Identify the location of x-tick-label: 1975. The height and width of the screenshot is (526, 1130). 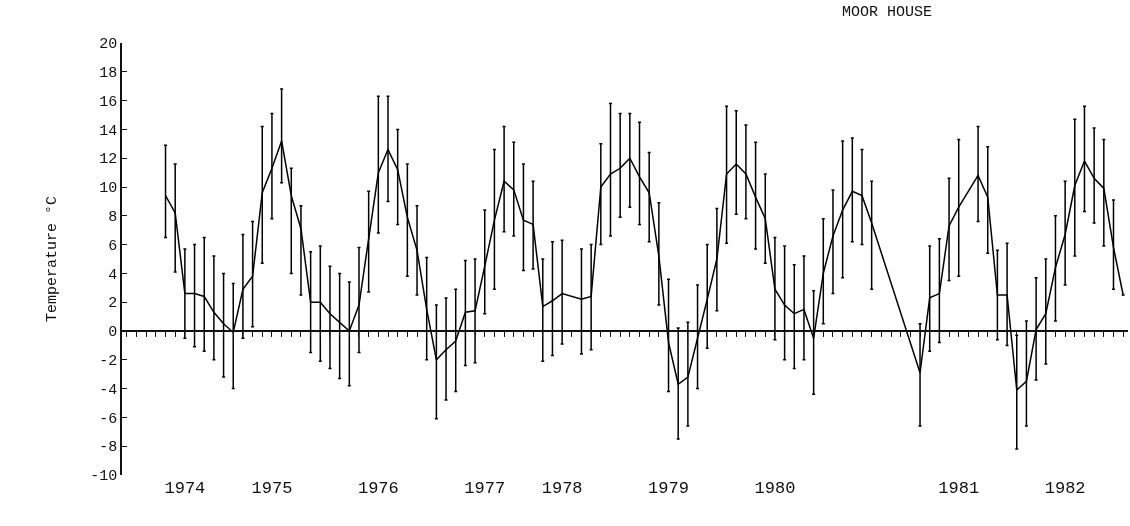
(272, 488).